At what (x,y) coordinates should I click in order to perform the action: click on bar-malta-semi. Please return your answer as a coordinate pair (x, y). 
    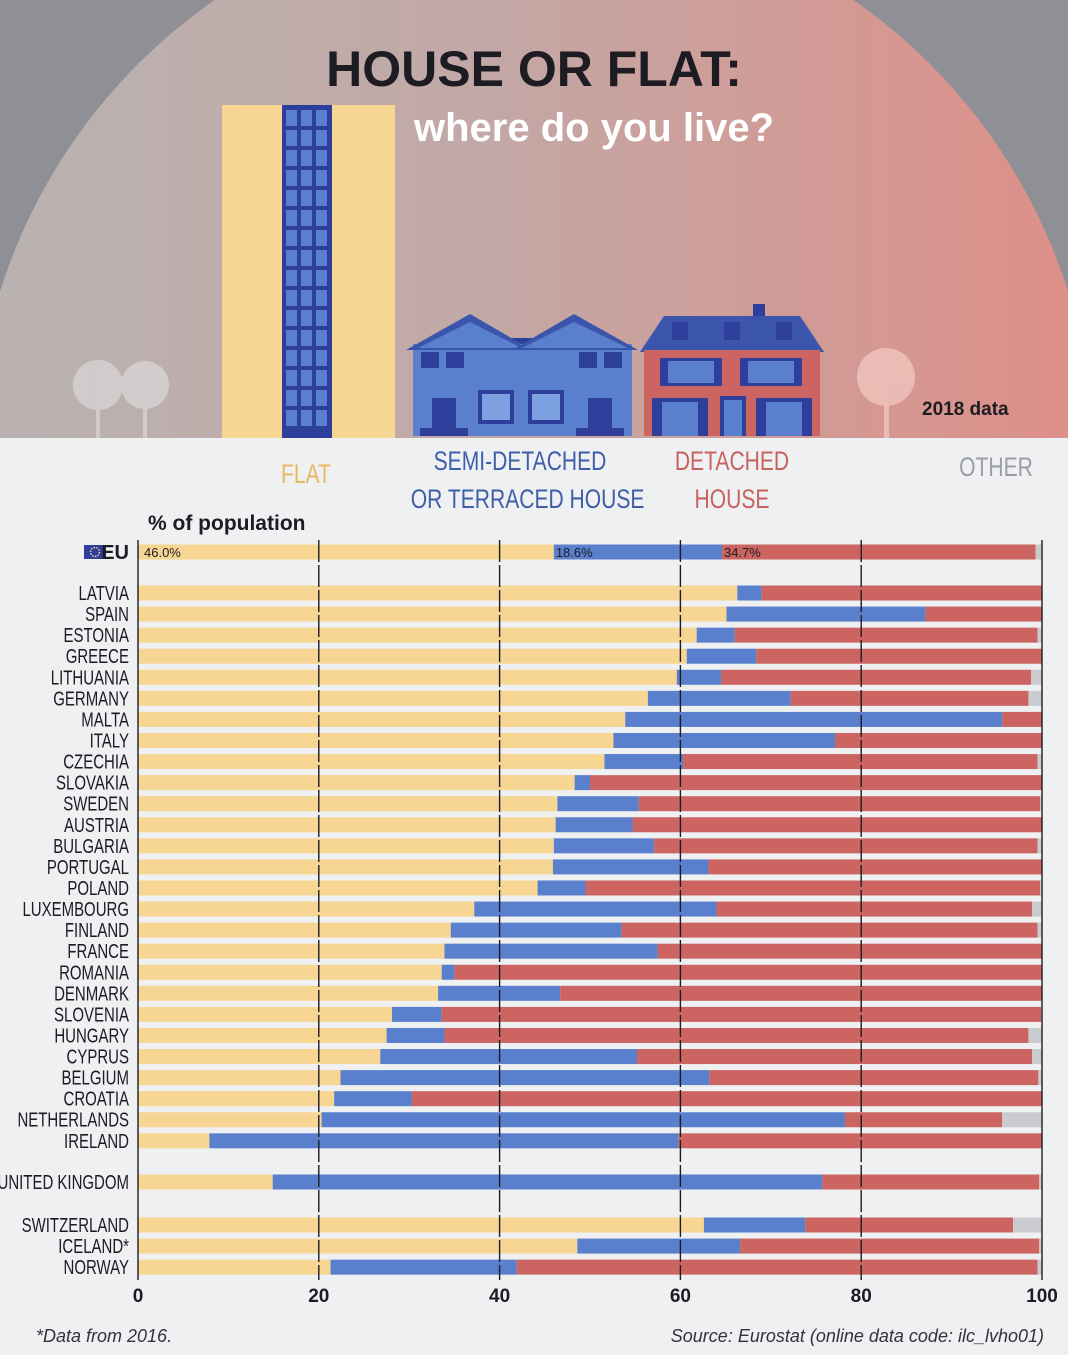
    Looking at the image, I should click on (814, 719).